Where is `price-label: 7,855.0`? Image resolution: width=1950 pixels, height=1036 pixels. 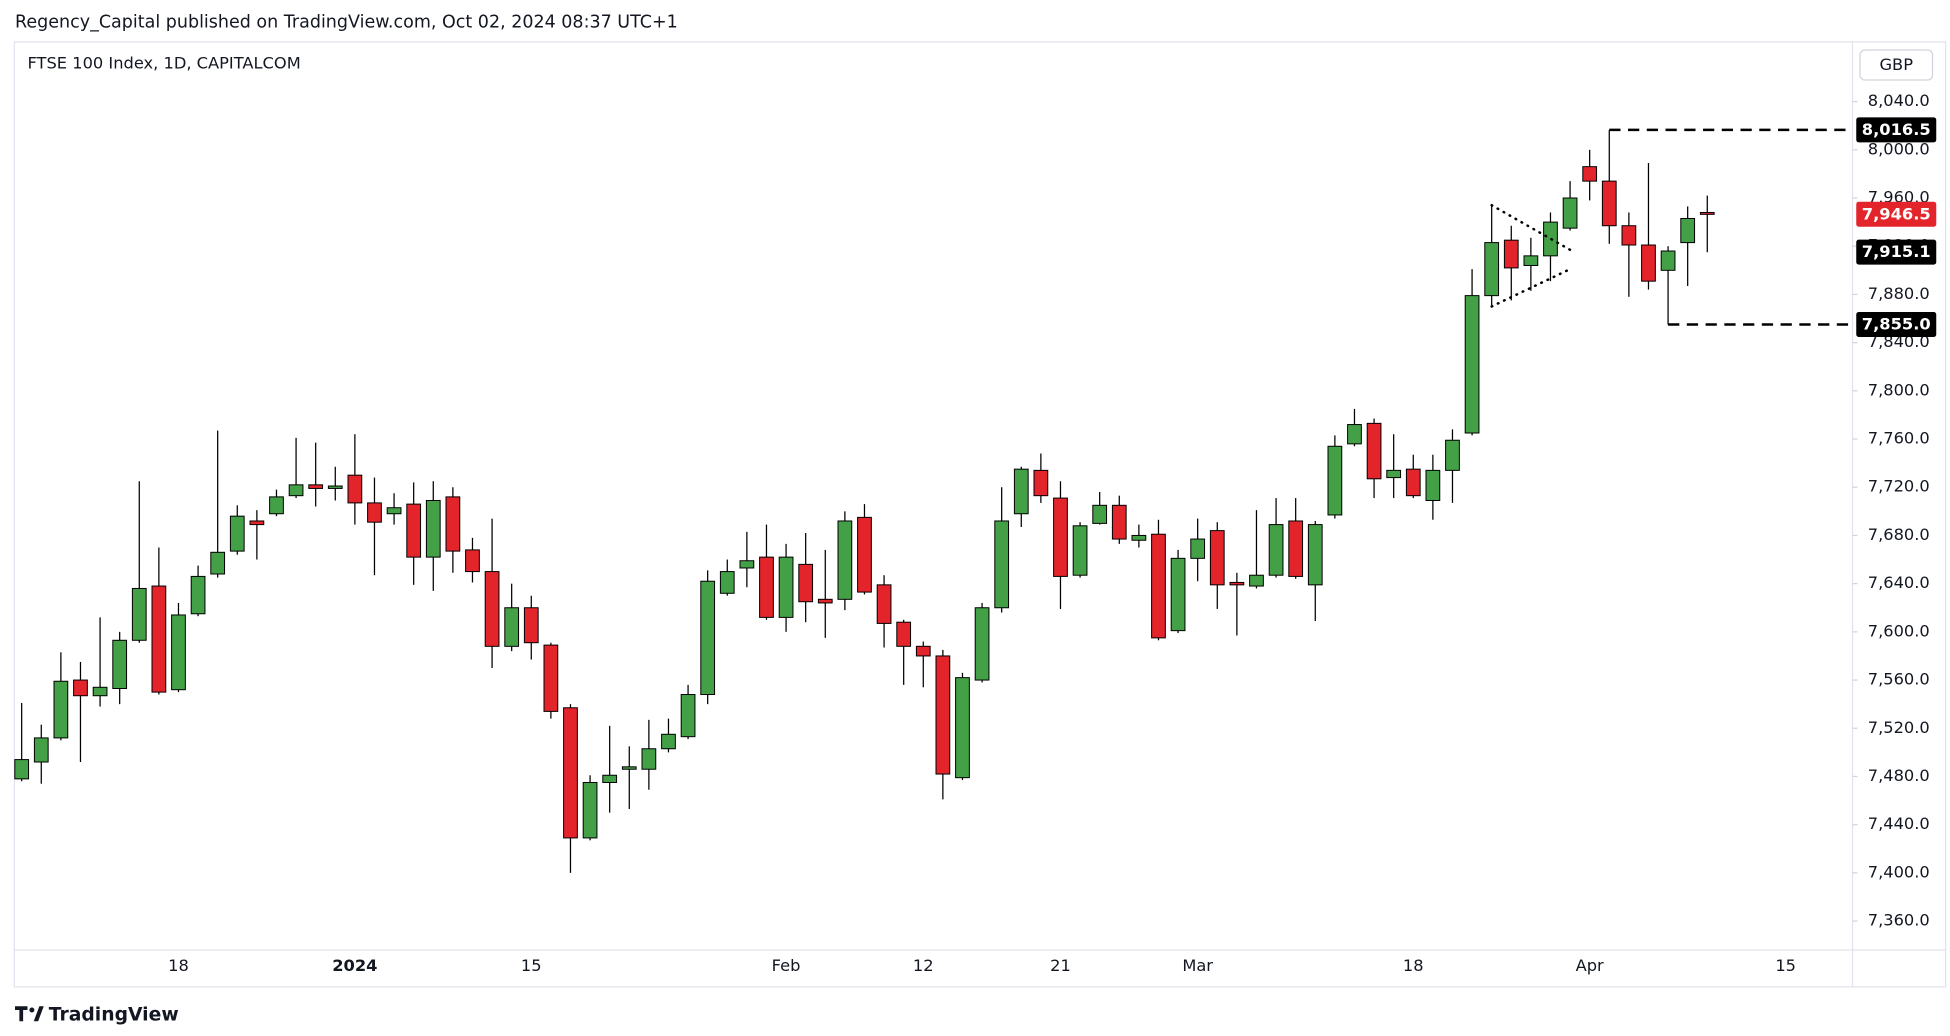
price-label: 7,855.0 is located at coordinates (1896, 324).